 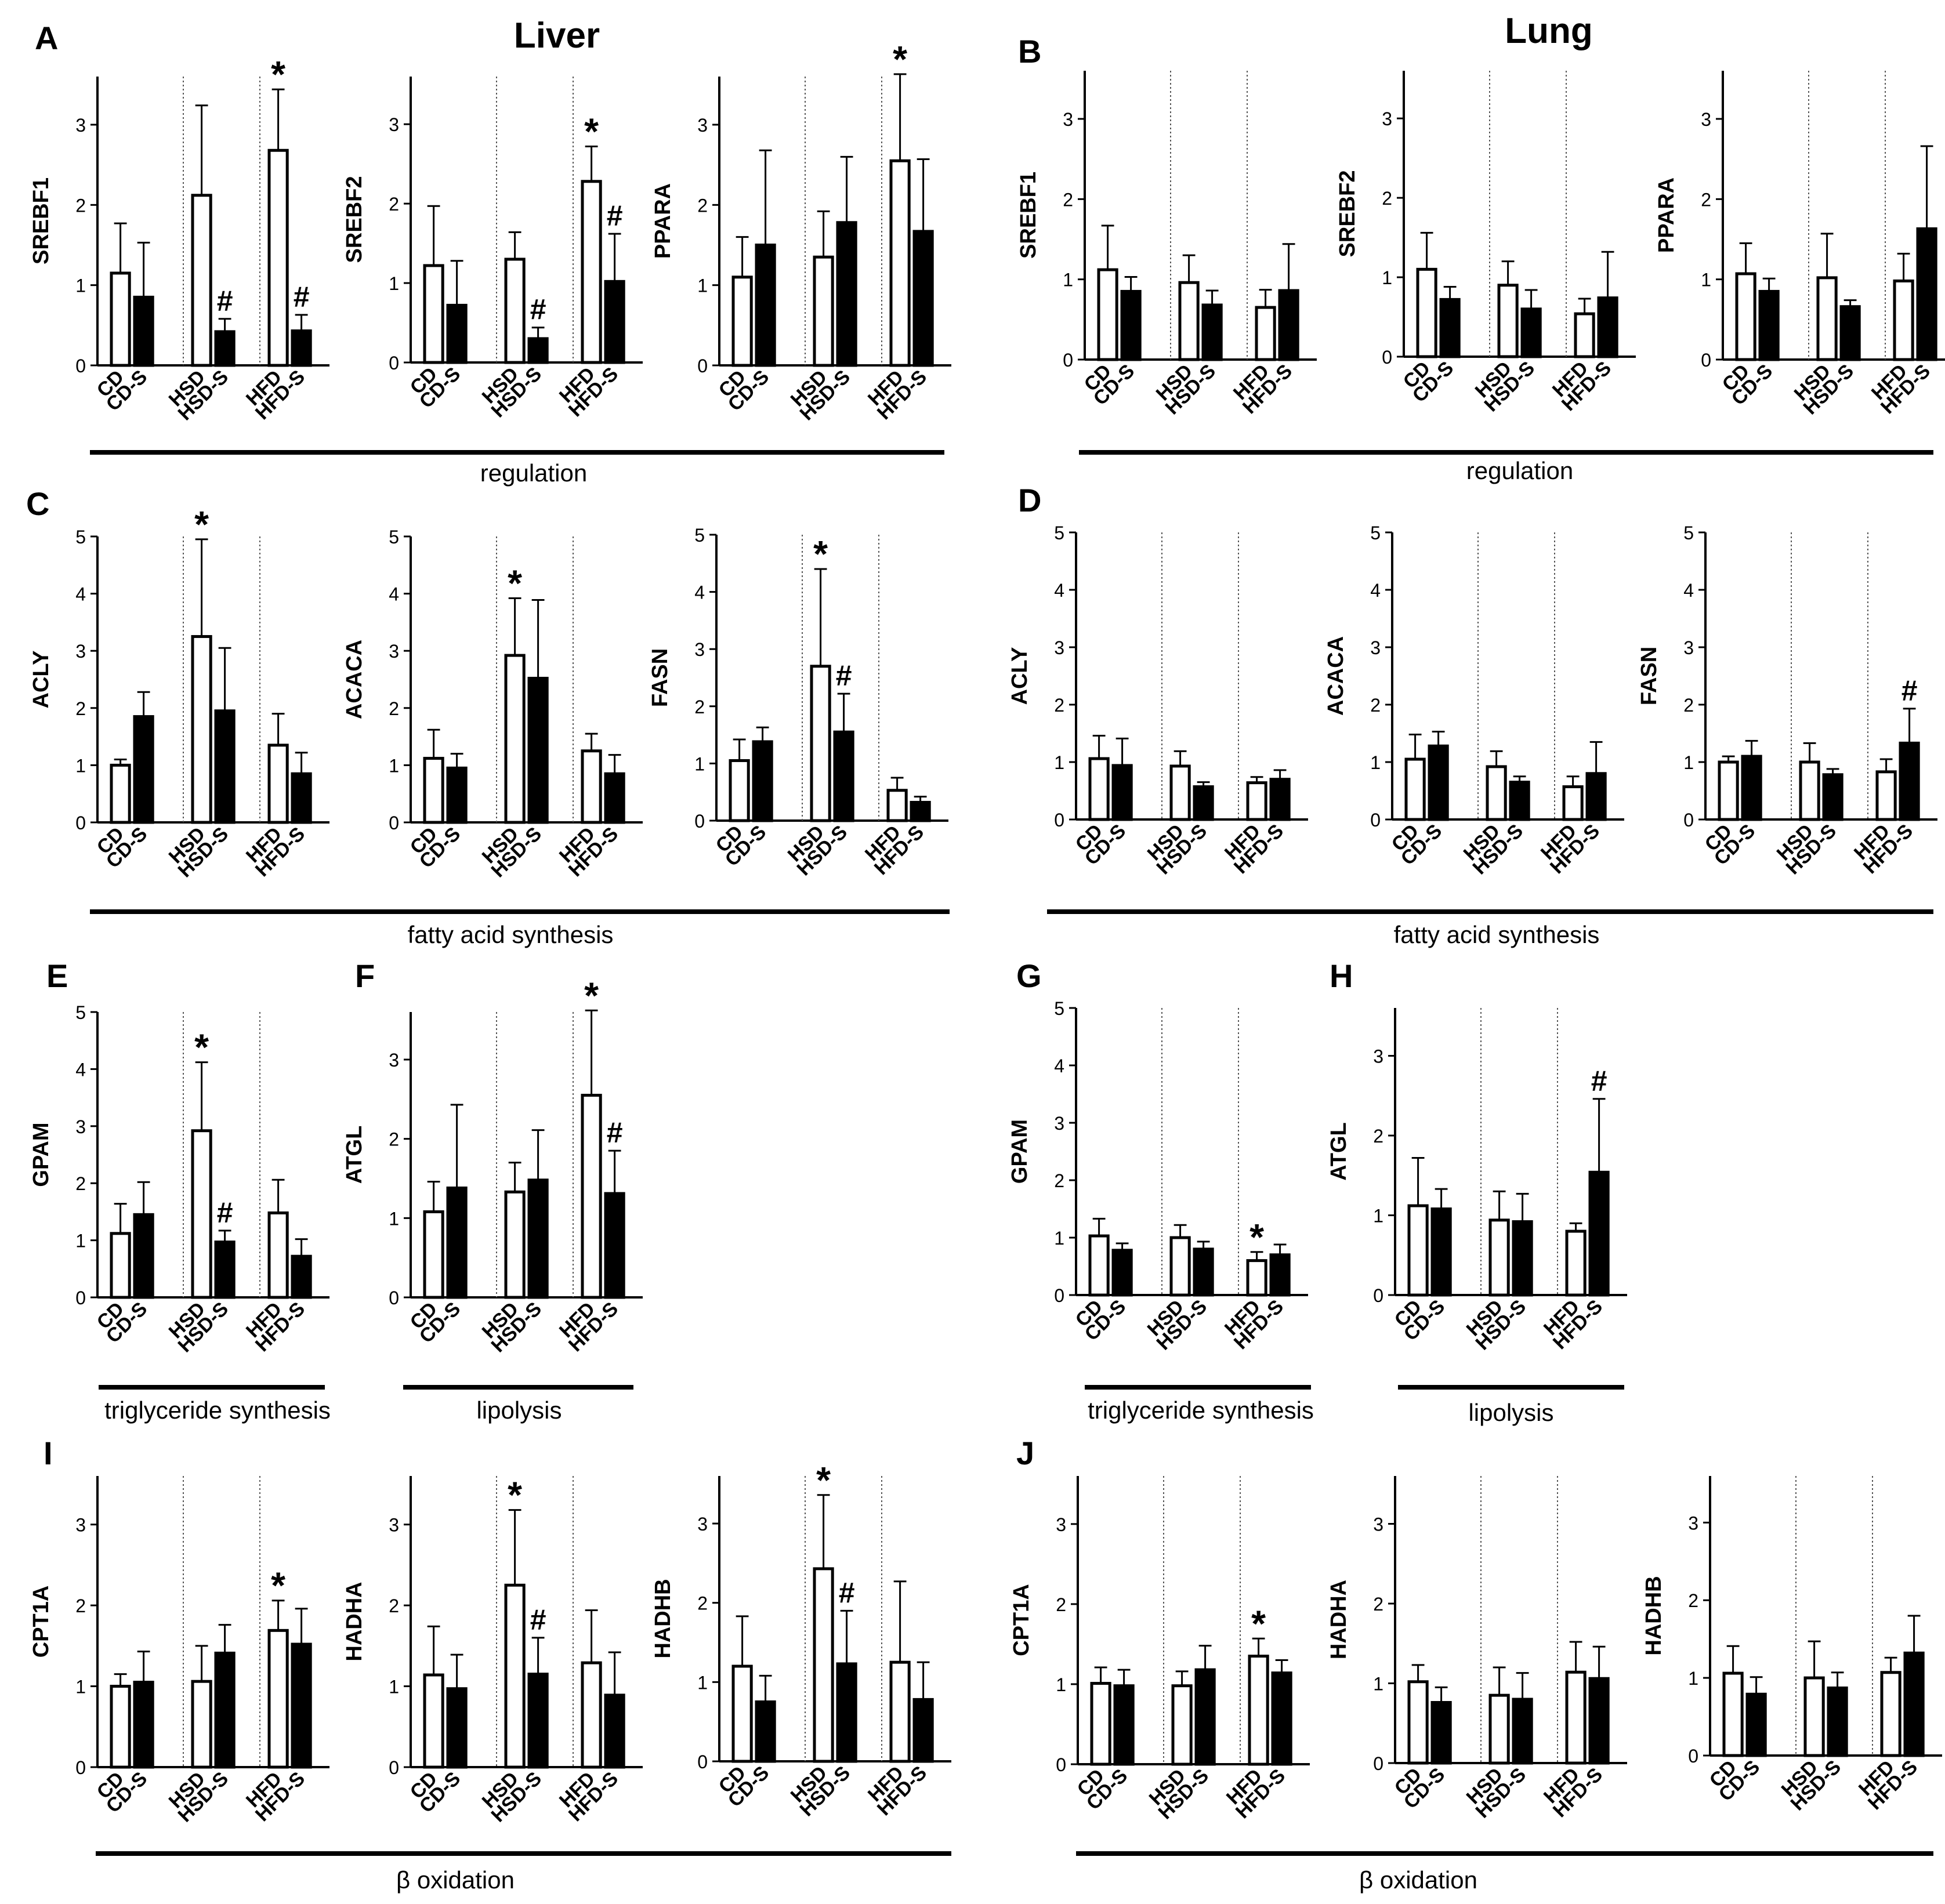 I want to click on panel-letter-h: H, so click(x=1341, y=976).